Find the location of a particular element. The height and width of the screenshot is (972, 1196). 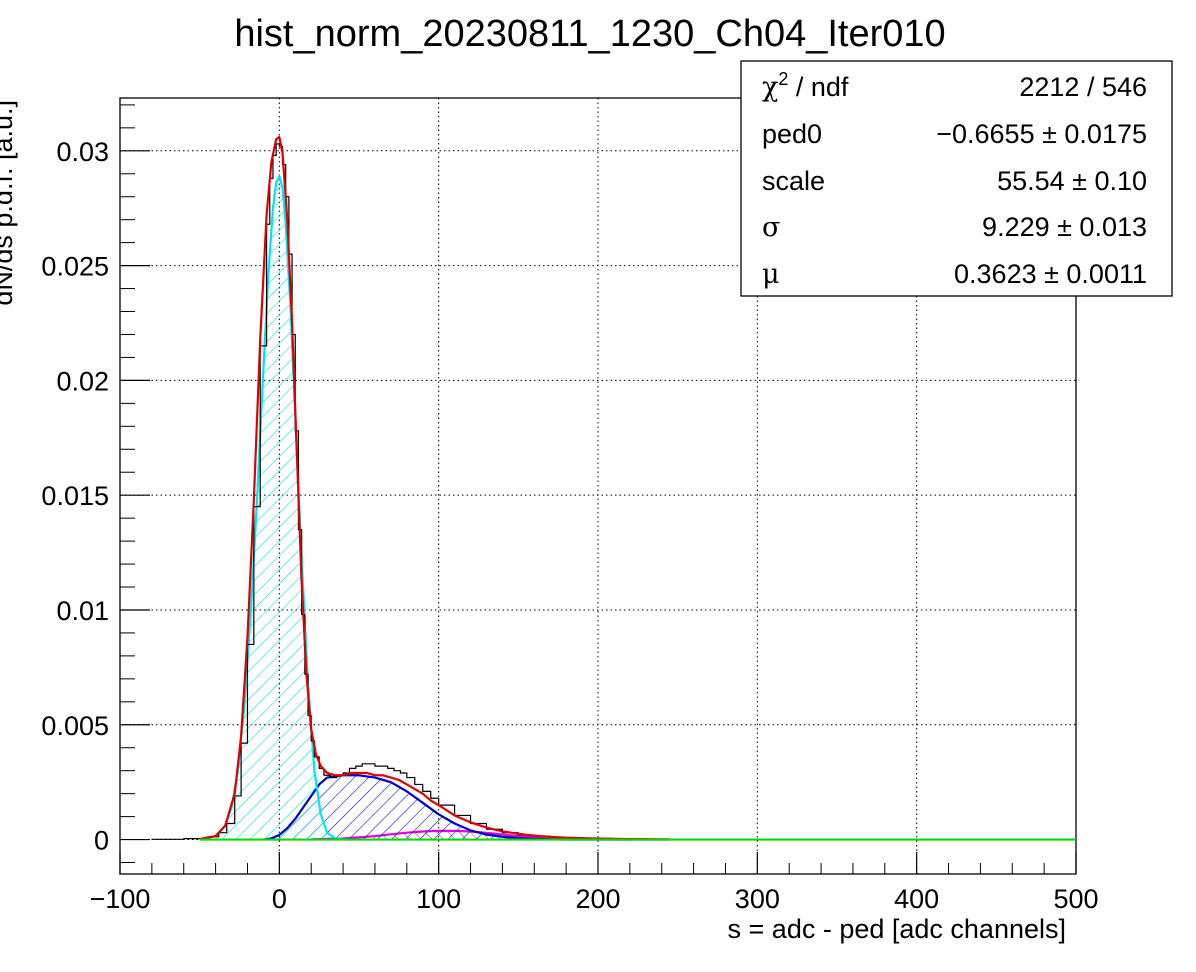

stats-row-label: χ2 / ndf is located at coordinates (805, 86).